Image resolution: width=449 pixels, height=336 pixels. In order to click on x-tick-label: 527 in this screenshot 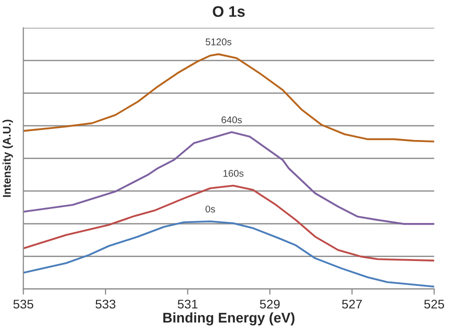, I will do `click(352, 304)`.